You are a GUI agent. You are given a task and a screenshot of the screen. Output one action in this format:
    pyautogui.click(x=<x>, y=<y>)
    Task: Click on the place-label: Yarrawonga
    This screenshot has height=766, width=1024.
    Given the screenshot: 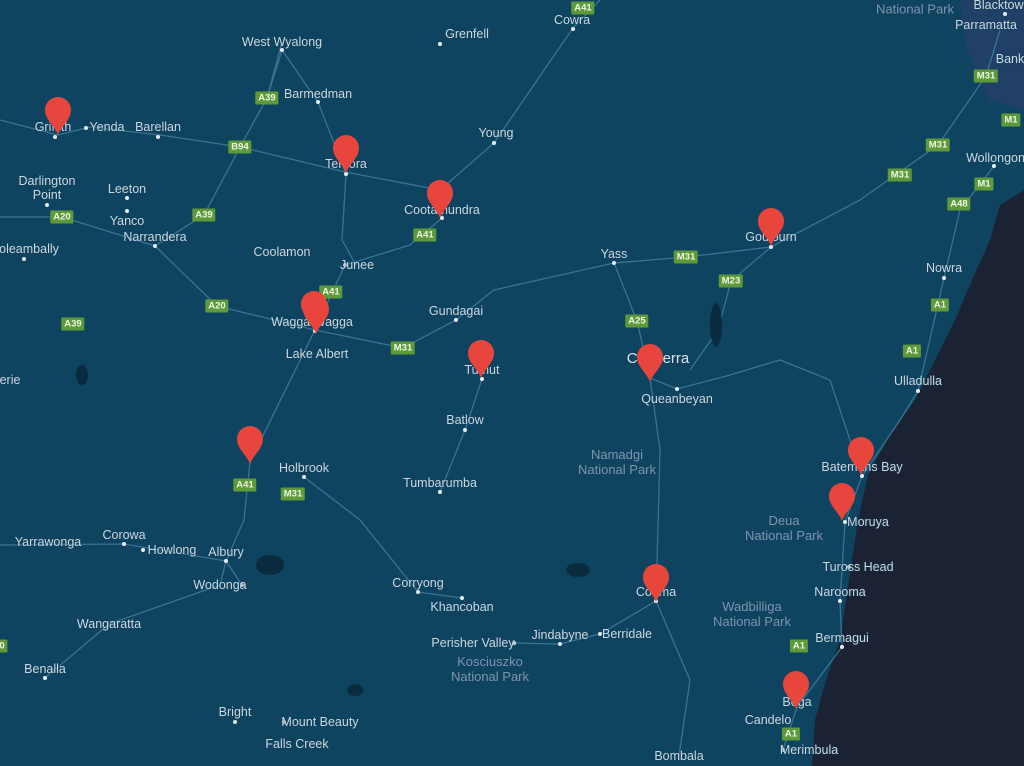 What is the action you would take?
    pyautogui.click(x=48, y=542)
    